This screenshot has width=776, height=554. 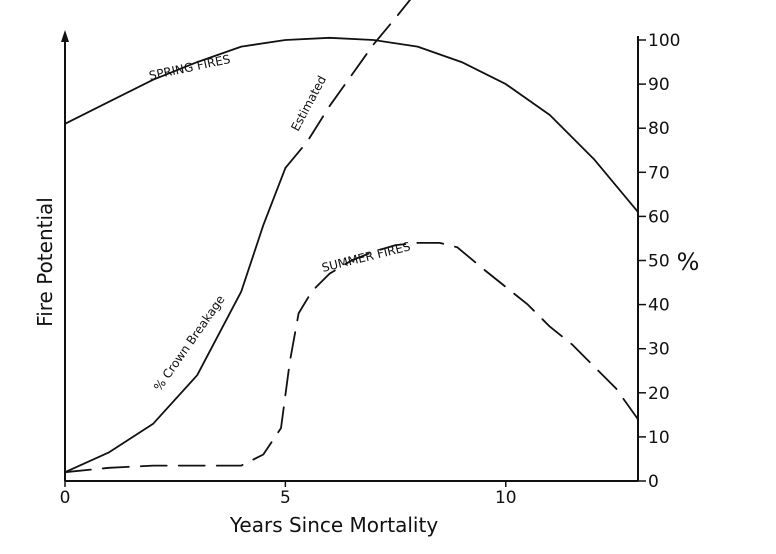 I want to click on right-y-tick-label: 70, so click(x=659, y=173).